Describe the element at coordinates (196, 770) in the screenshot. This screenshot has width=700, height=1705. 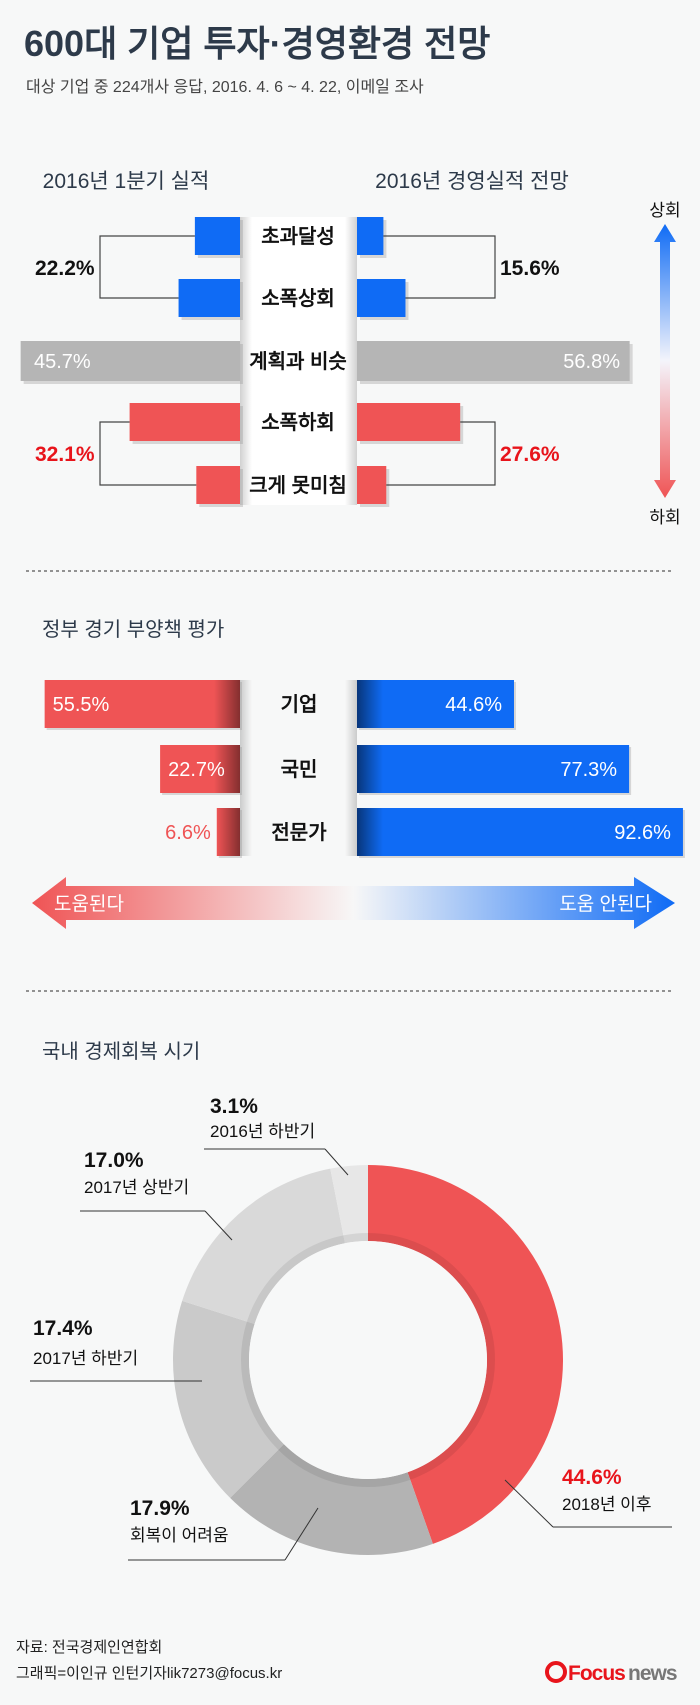
I see `data-label-helpful: 22.7%` at that location.